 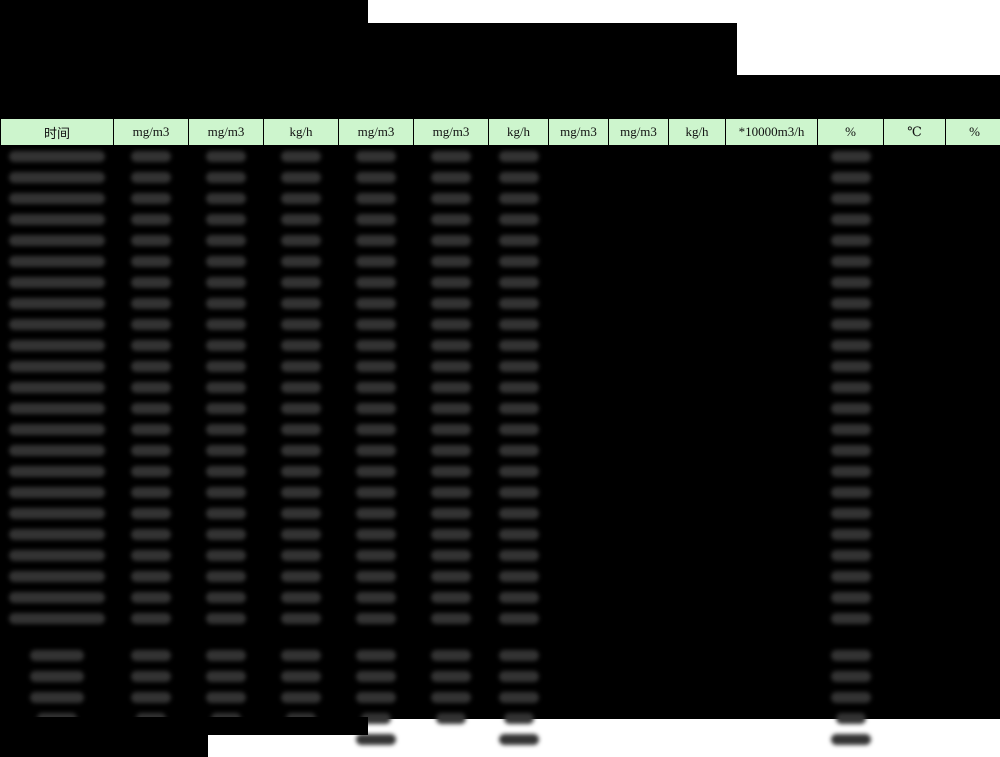 I want to click on mask-top-middle, so click(x=368, y=49).